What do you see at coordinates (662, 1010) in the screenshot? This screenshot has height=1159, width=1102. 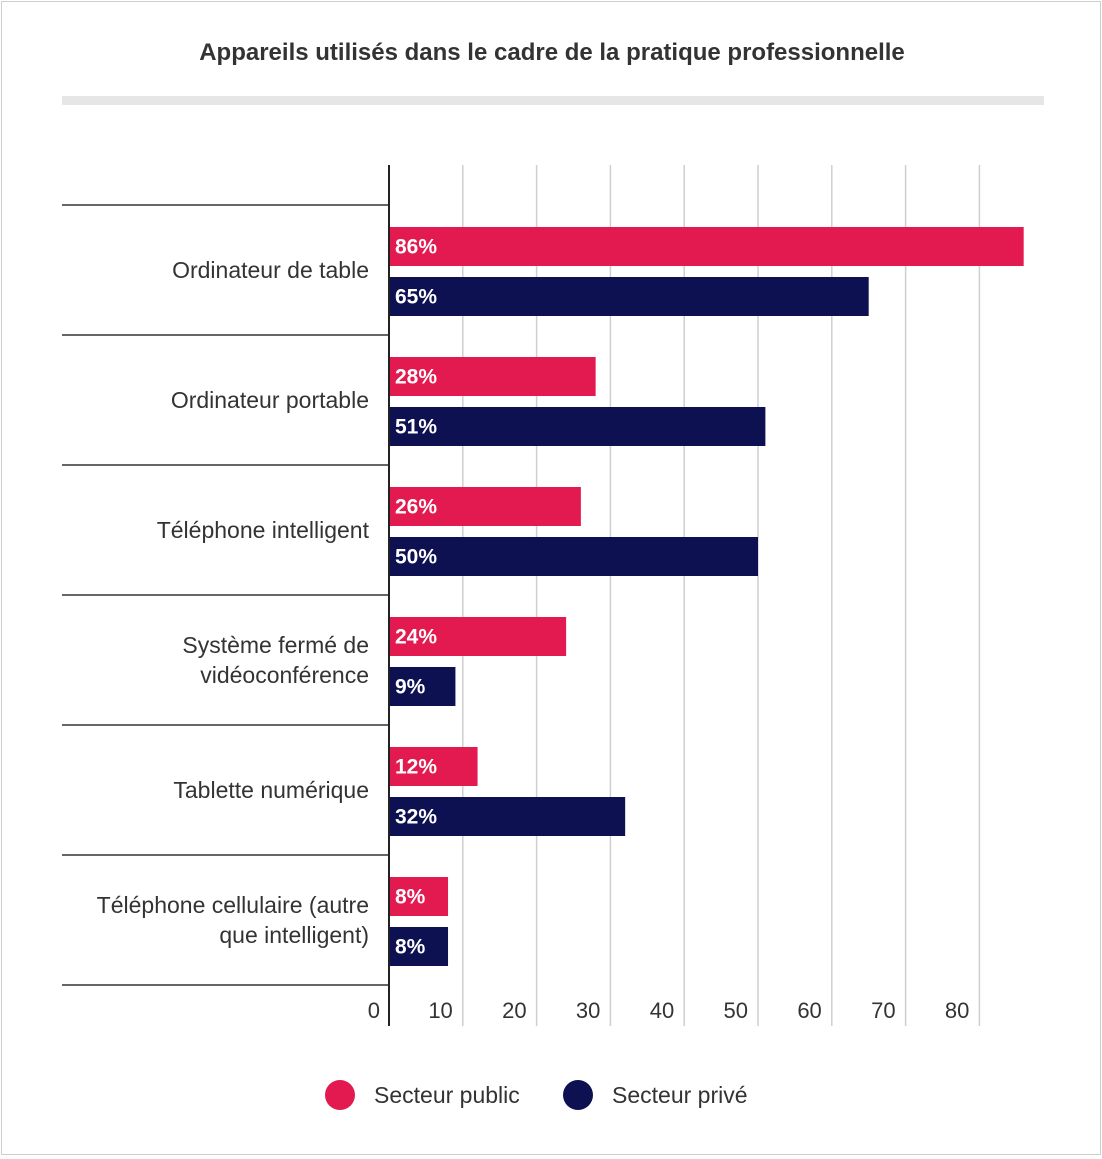 I see `x-tick-label: 40` at bounding box center [662, 1010].